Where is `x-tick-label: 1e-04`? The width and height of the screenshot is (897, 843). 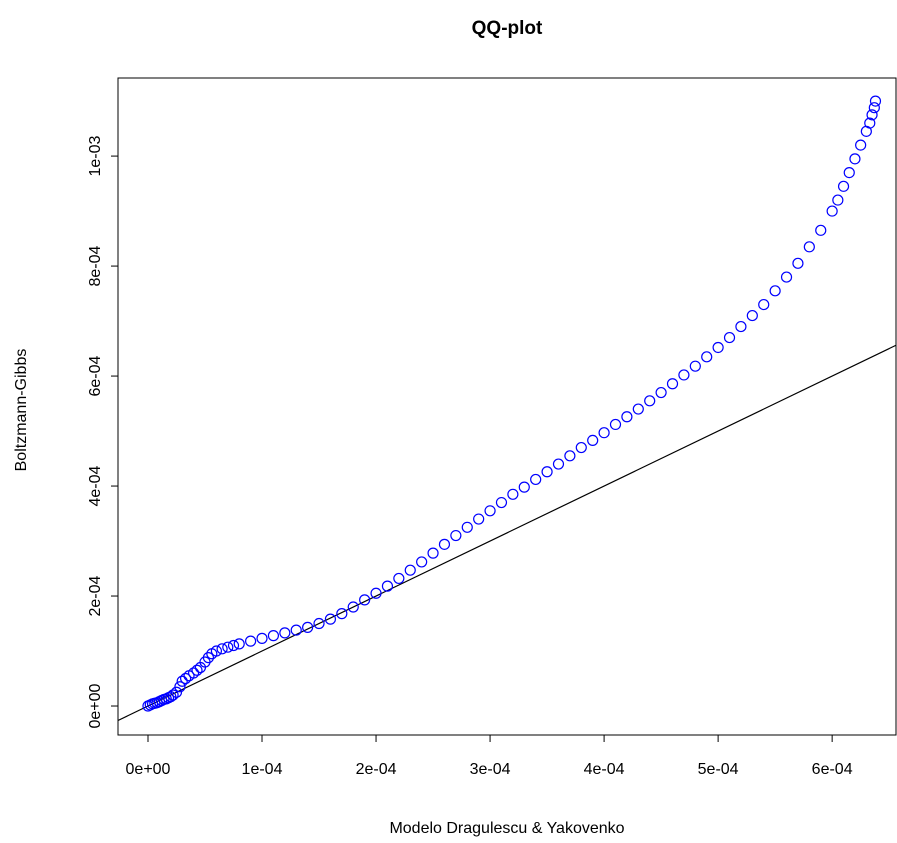 x-tick-label: 1e-04 is located at coordinates (262, 769).